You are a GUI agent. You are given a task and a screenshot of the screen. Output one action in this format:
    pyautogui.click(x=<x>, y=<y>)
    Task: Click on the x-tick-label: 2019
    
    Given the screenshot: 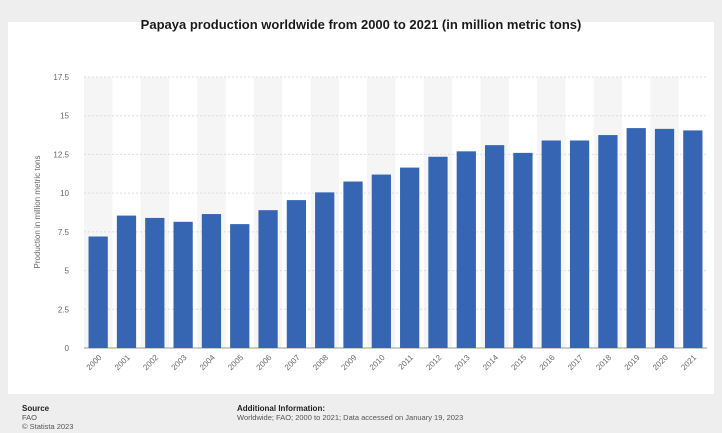 What is the action you would take?
    pyautogui.click(x=632, y=362)
    